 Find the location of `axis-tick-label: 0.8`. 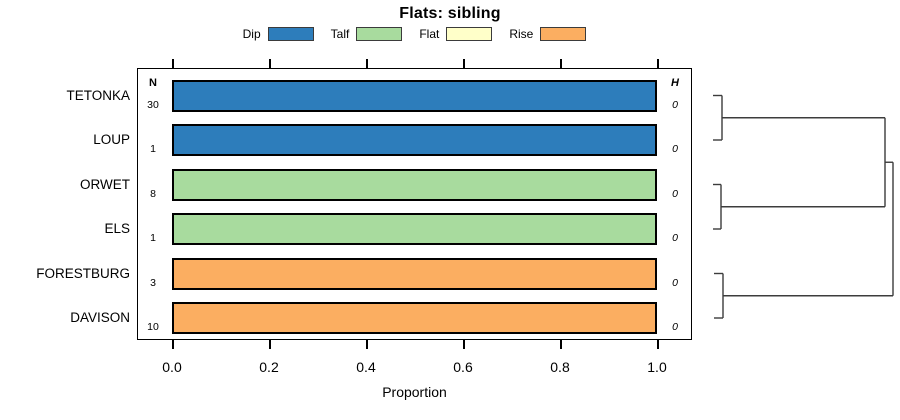

axis-tick-label: 0.8 is located at coordinates (560, 367).